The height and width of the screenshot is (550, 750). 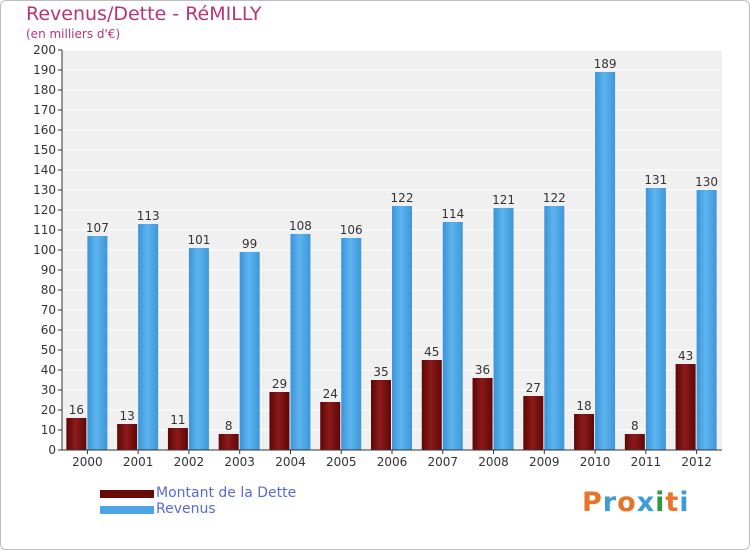 What do you see at coordinates (87, 462) in the screenshot?
I see `x-tick-label: 2000` at bounding box center [87, 462].